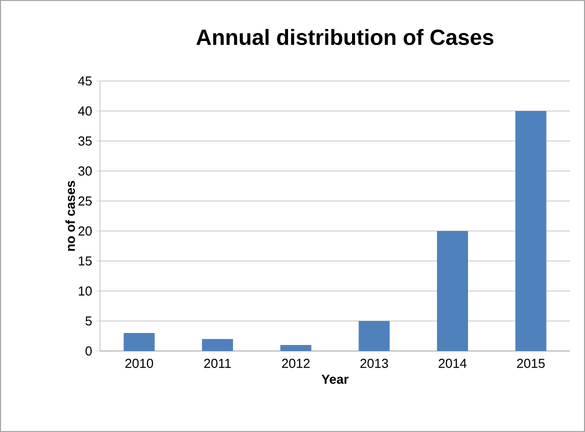  I want to click on x-tick-label: 2010, so click(139, 363).